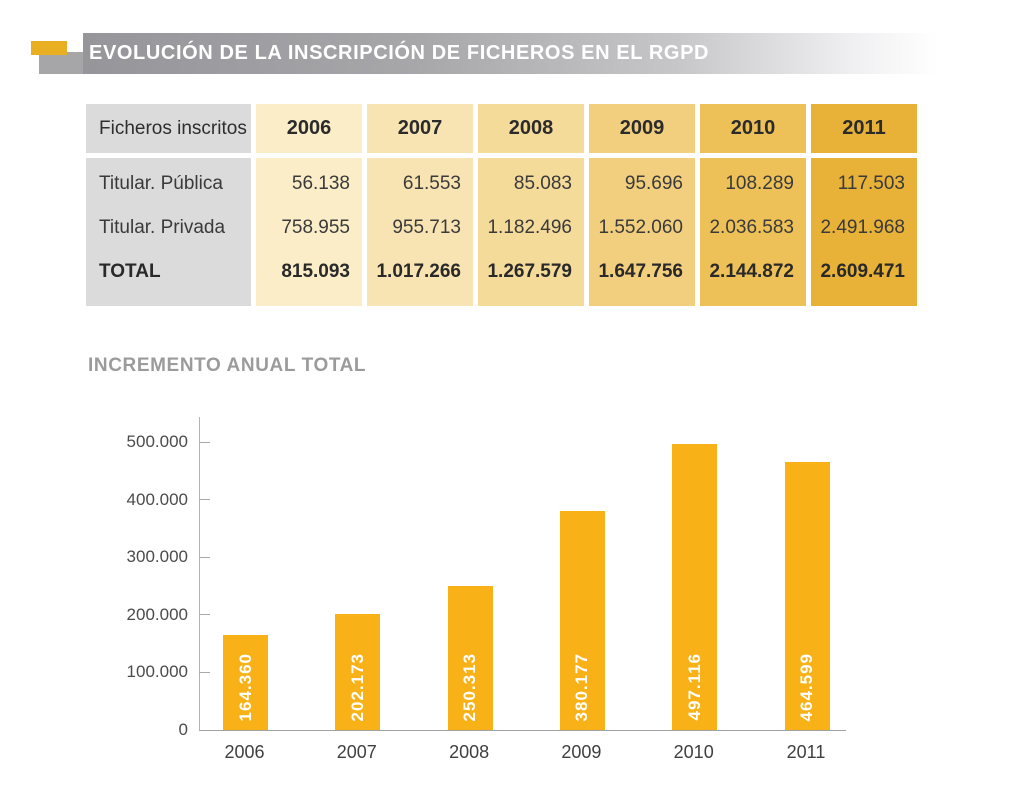  What do you see at coordinates (315, 227) in the screenshot?
I see `table-value: 758.955` at bounding box center [315, 227].